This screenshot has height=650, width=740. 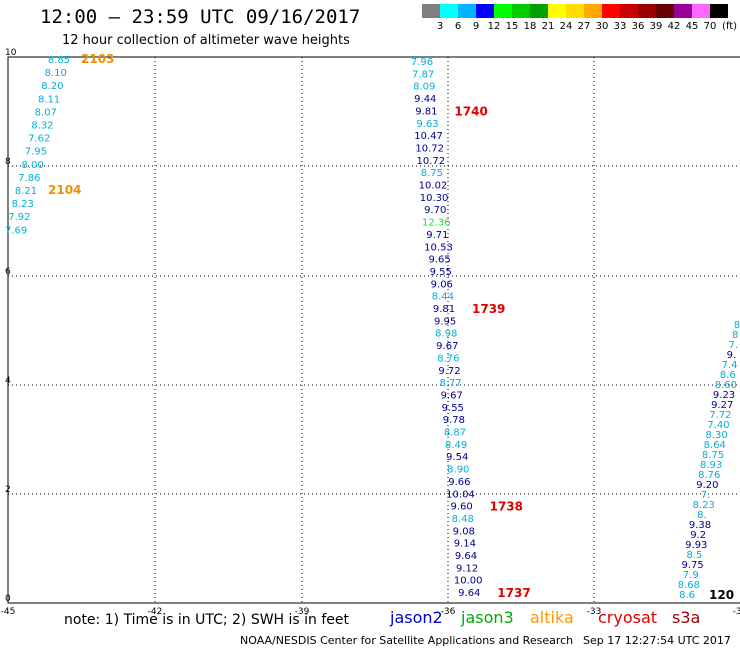 I want to click on wave-height-value: 8.49, so click(x=456, y=445).